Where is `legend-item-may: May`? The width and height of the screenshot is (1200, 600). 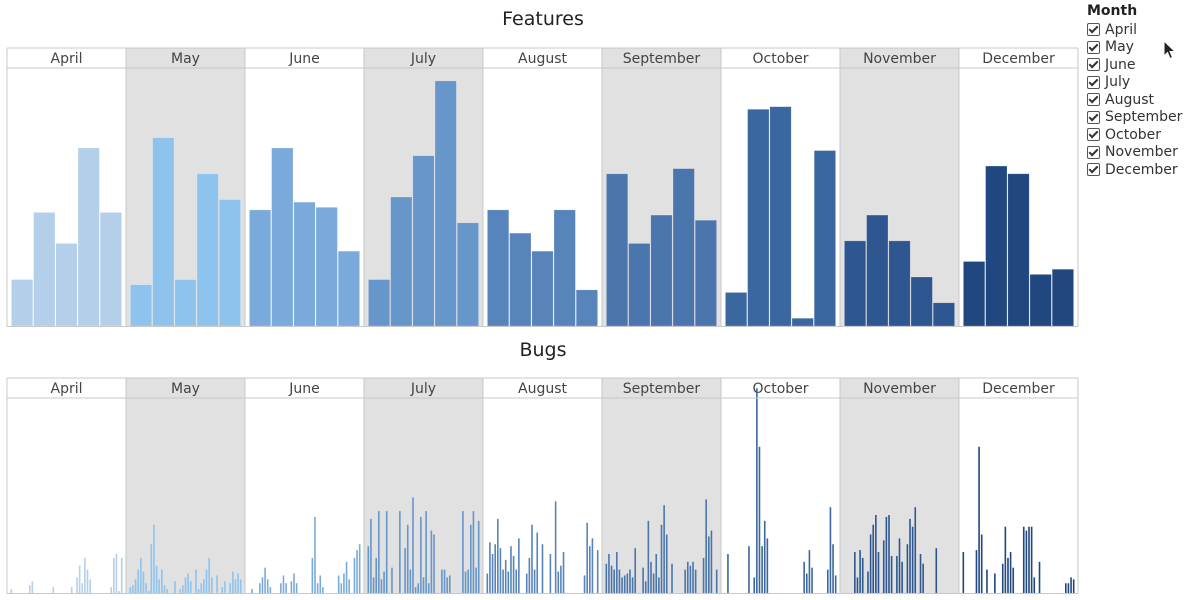 legend-item-may: May is located at coordinates (1142, 48).